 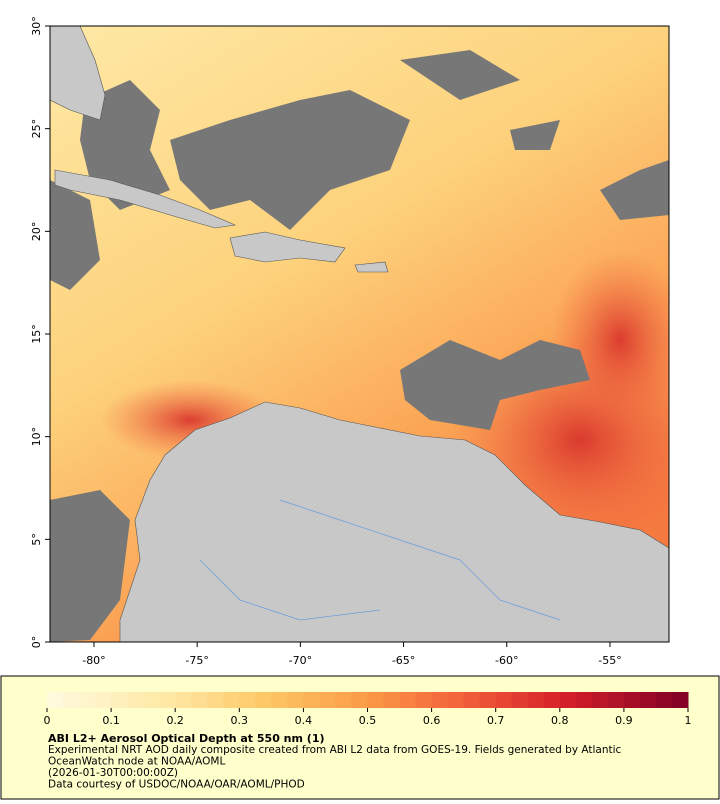 I want to click on colorbar-tick-label: 0, so click(x=47, y=720).